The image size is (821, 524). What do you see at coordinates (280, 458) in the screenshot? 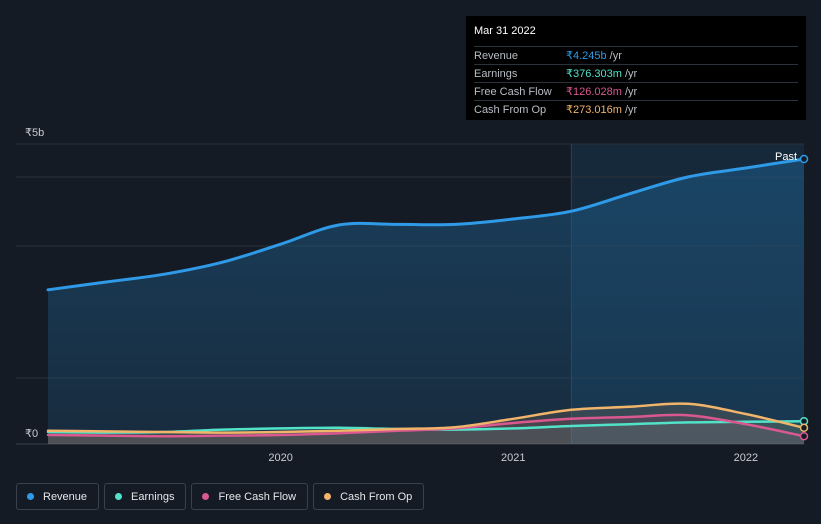
I see `x-tick-label: 2020` at bounding box center [280, 458].